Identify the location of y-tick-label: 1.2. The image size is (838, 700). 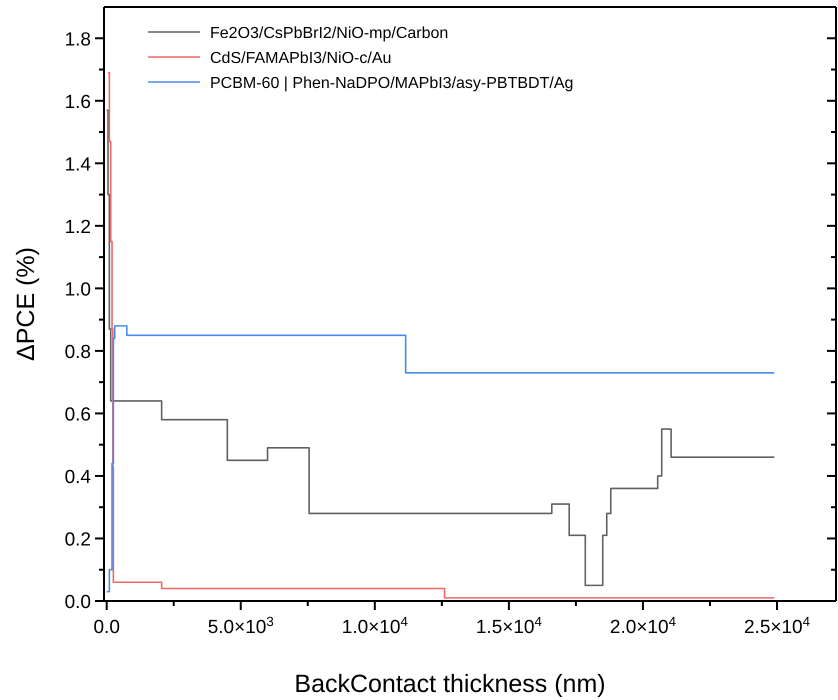
(77, 227).